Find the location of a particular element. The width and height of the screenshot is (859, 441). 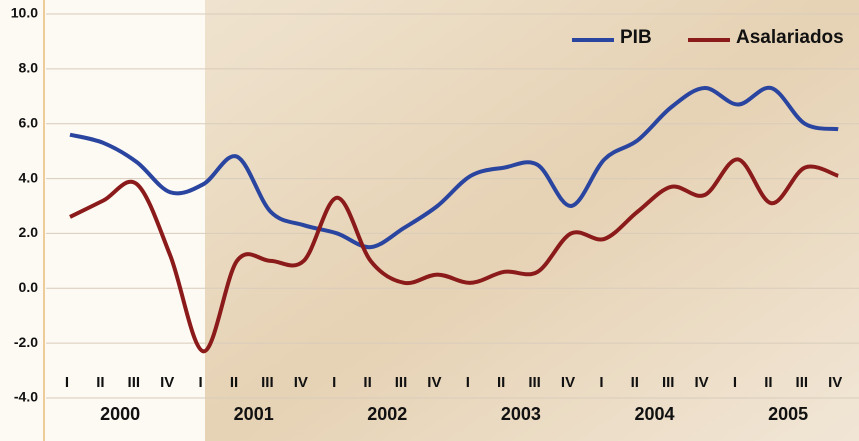

x-group-label: 2000 is located at coordinates (120, 414).